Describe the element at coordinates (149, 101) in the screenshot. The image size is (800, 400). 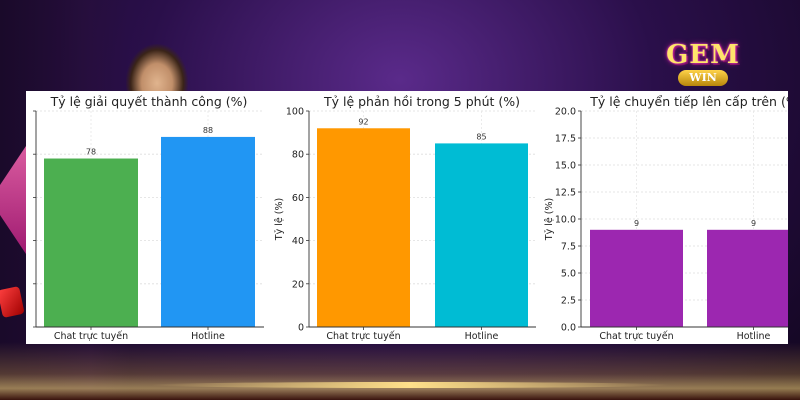
I see `chart-title: Tỷ lệ giải quyết thành công (%)` at that location.